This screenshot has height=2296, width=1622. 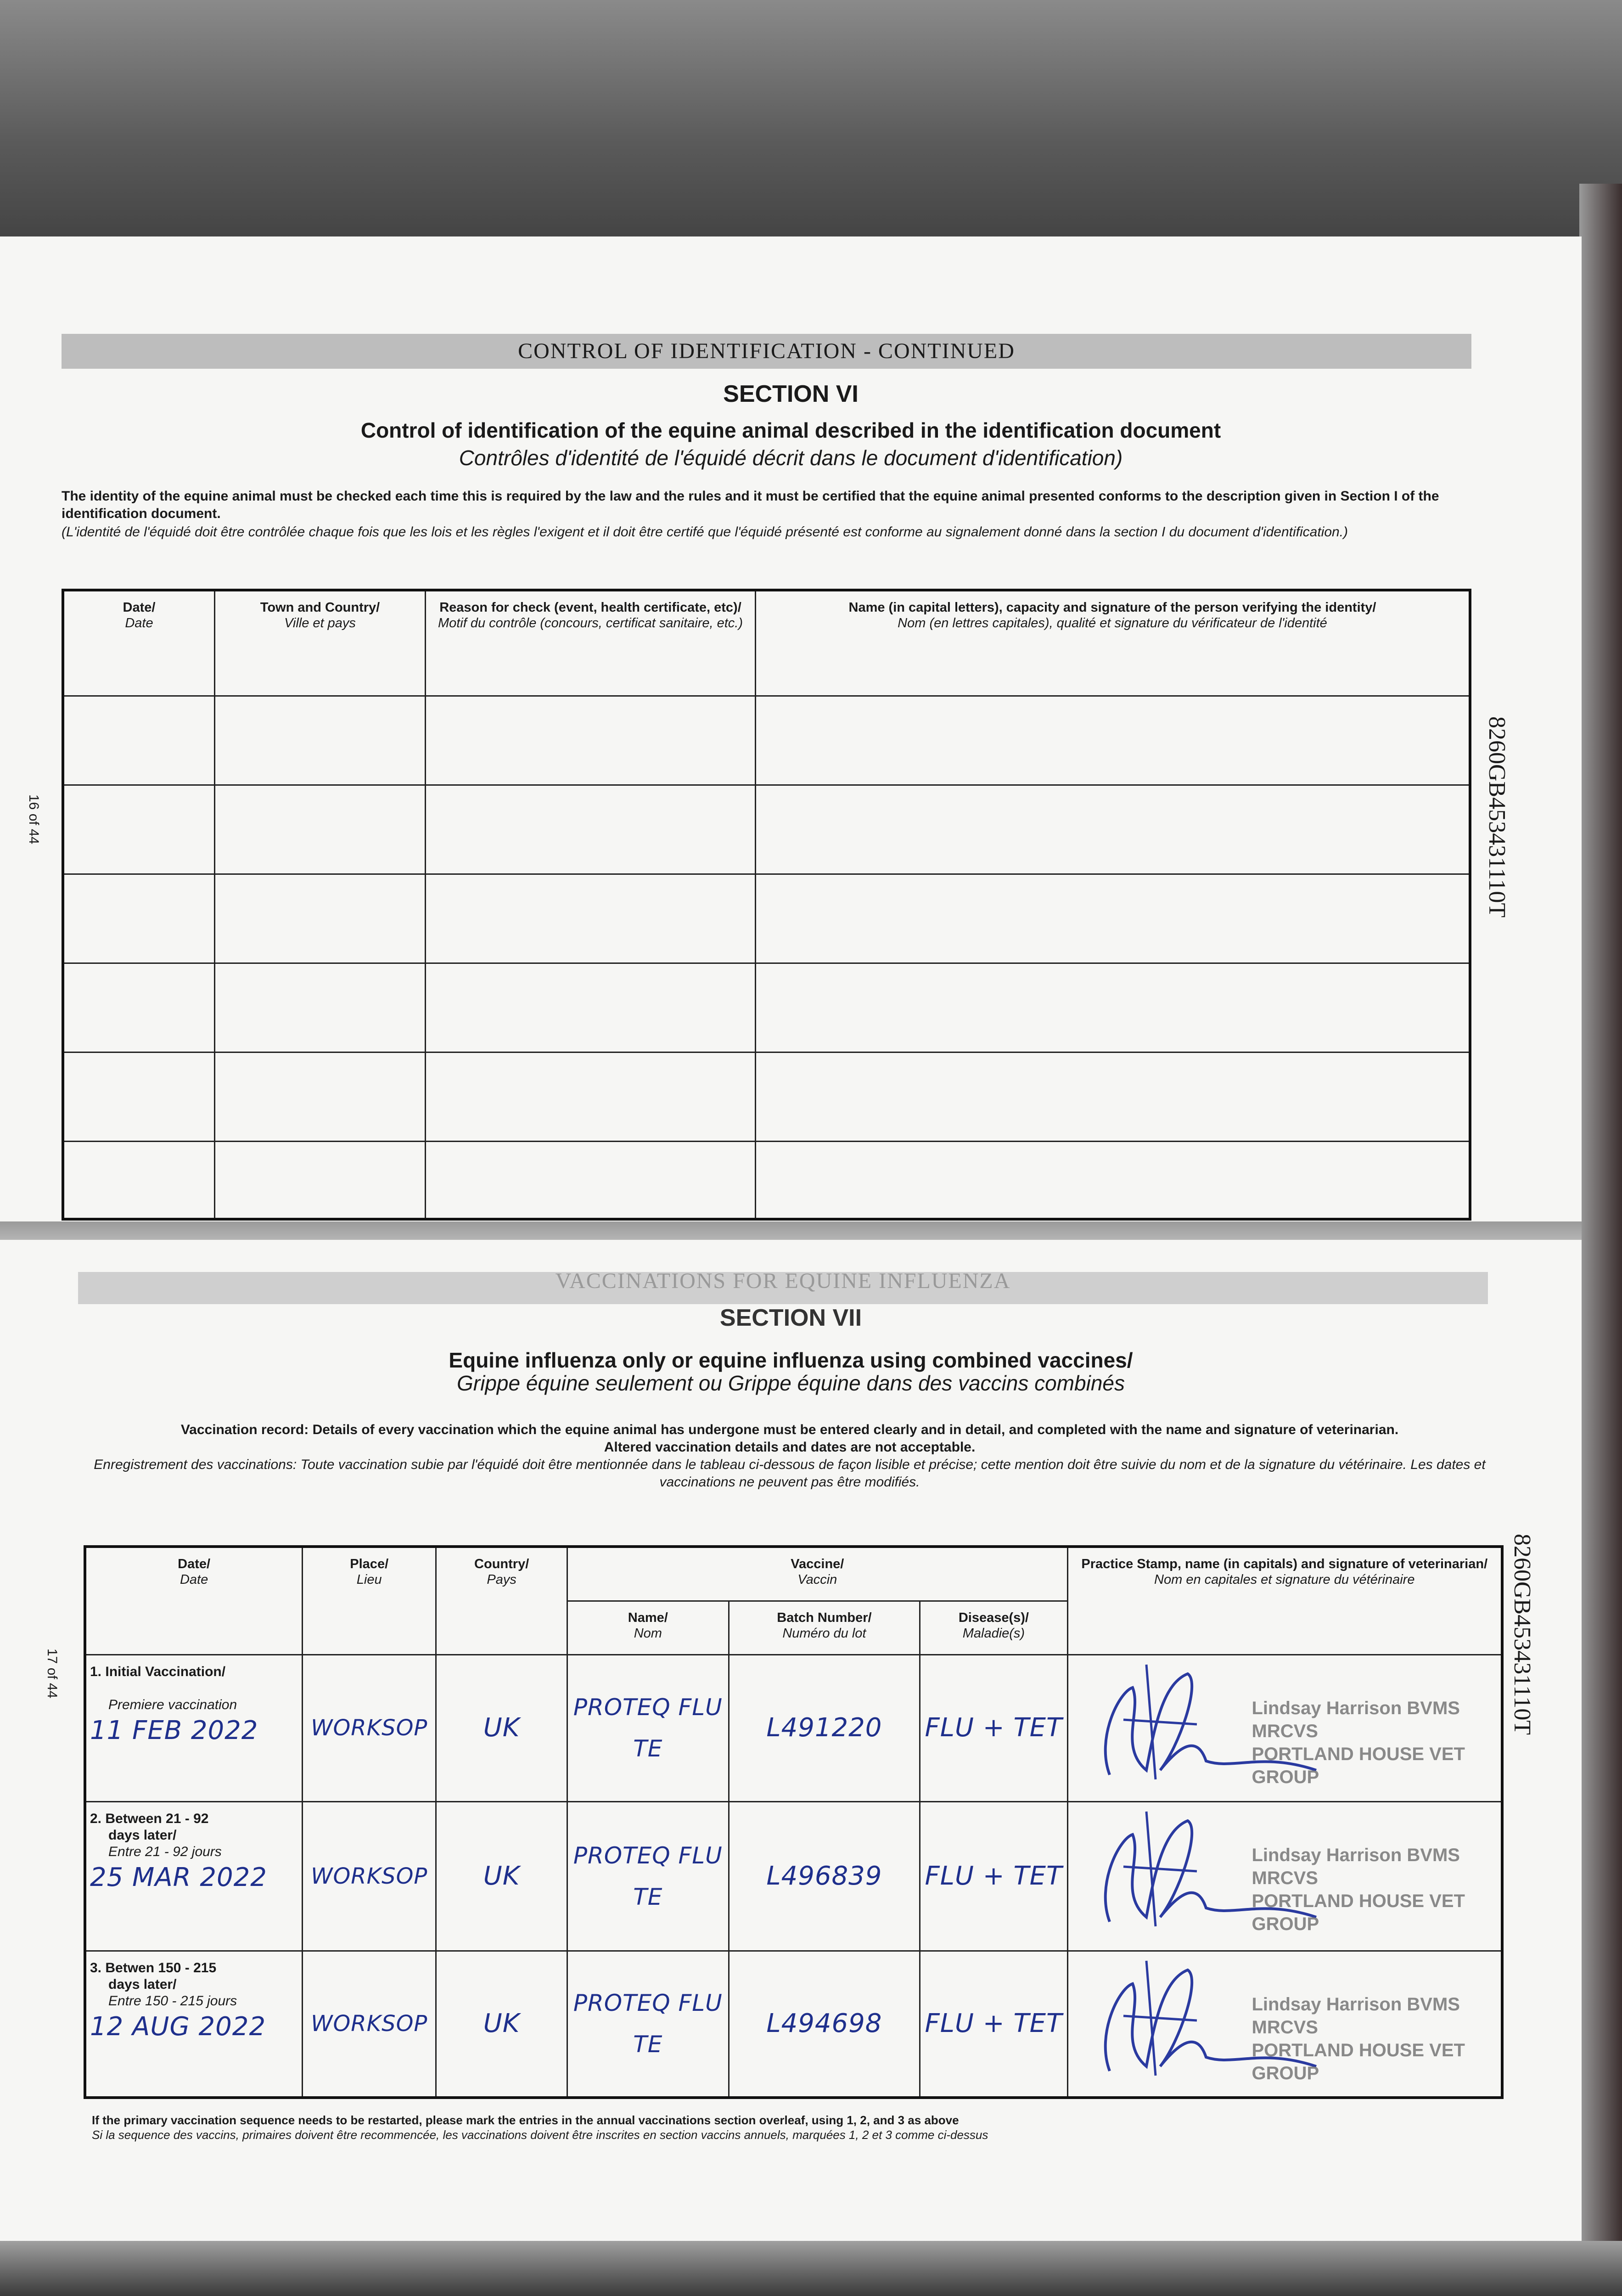 I want to click on header-town-country: Town and Country/Ville et pays, so click(x=320, y=643).